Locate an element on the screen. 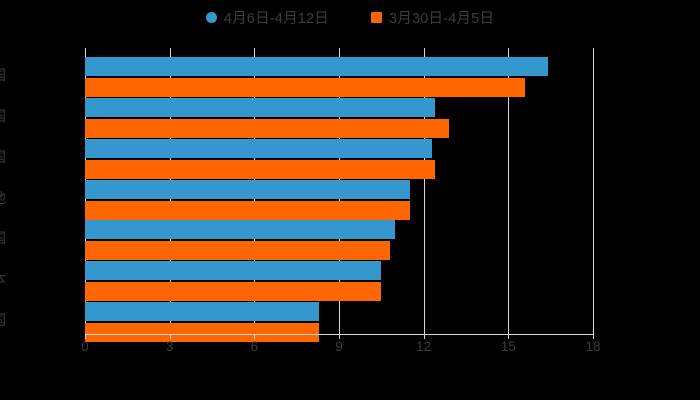  y-axis-category-label: 中国 is located at coordinates (3, 157).